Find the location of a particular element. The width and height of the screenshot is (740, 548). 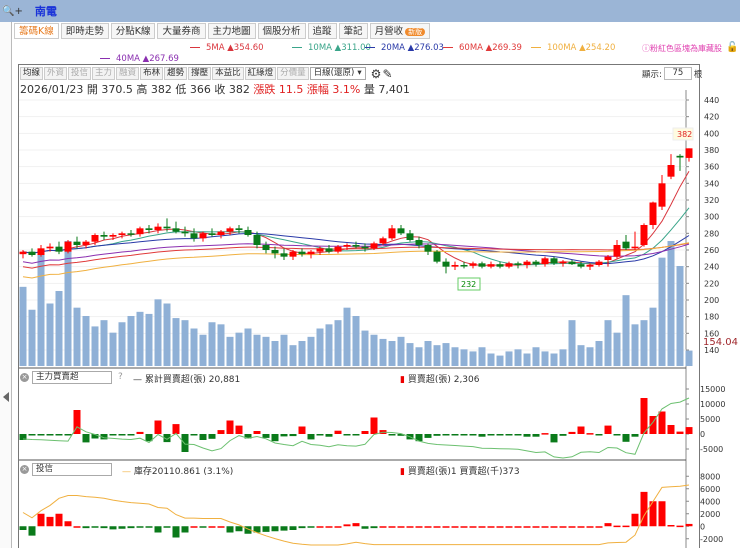

tab-label: 主力地圖 is located at coordinates (231, 31).